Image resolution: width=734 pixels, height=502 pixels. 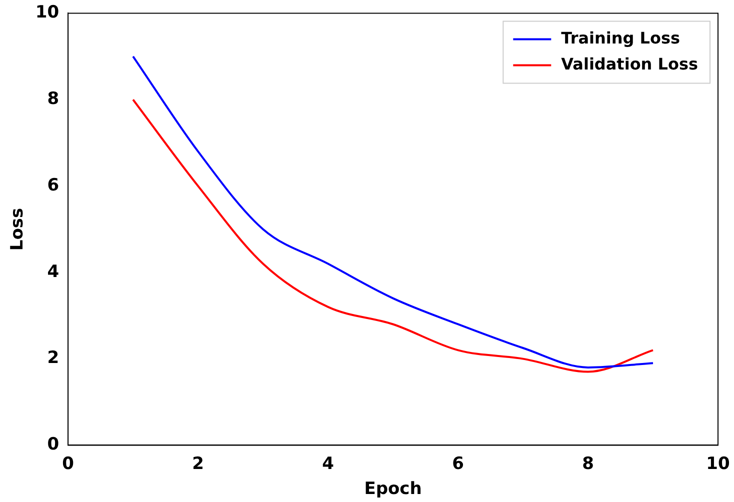 What do you see at coordinates (629, 64) in the screenshot?
I see `legend-label: Validation Loss` at bounding box center [629, 64].